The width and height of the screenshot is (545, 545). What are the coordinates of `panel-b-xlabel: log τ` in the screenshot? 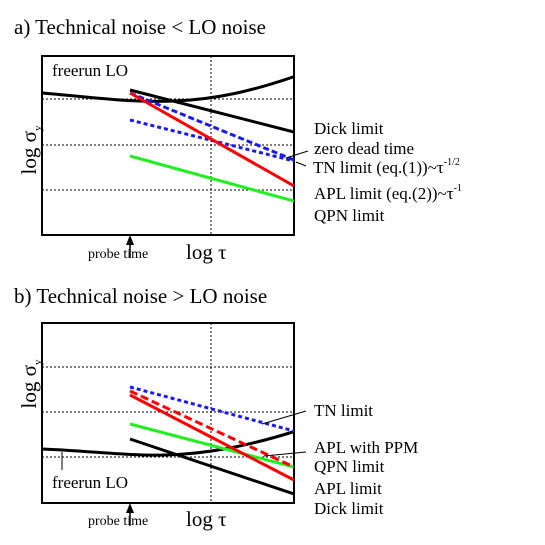 It's located at (206, 519).